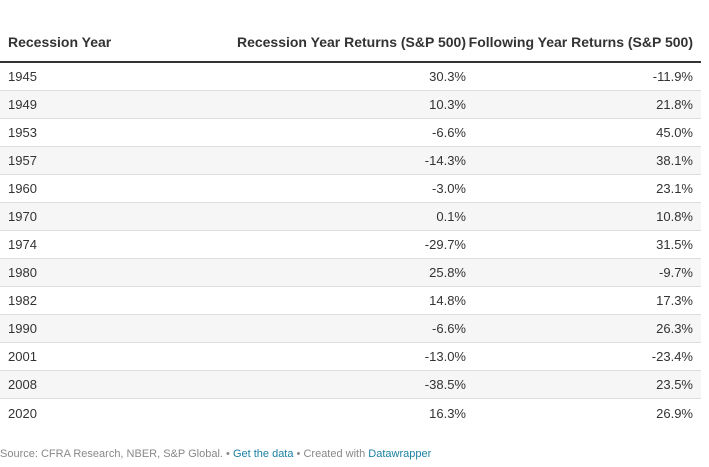 This screenshot has height=467, width=709. I want to click on cell-recession-return: 25.8%, so click(447, 272).